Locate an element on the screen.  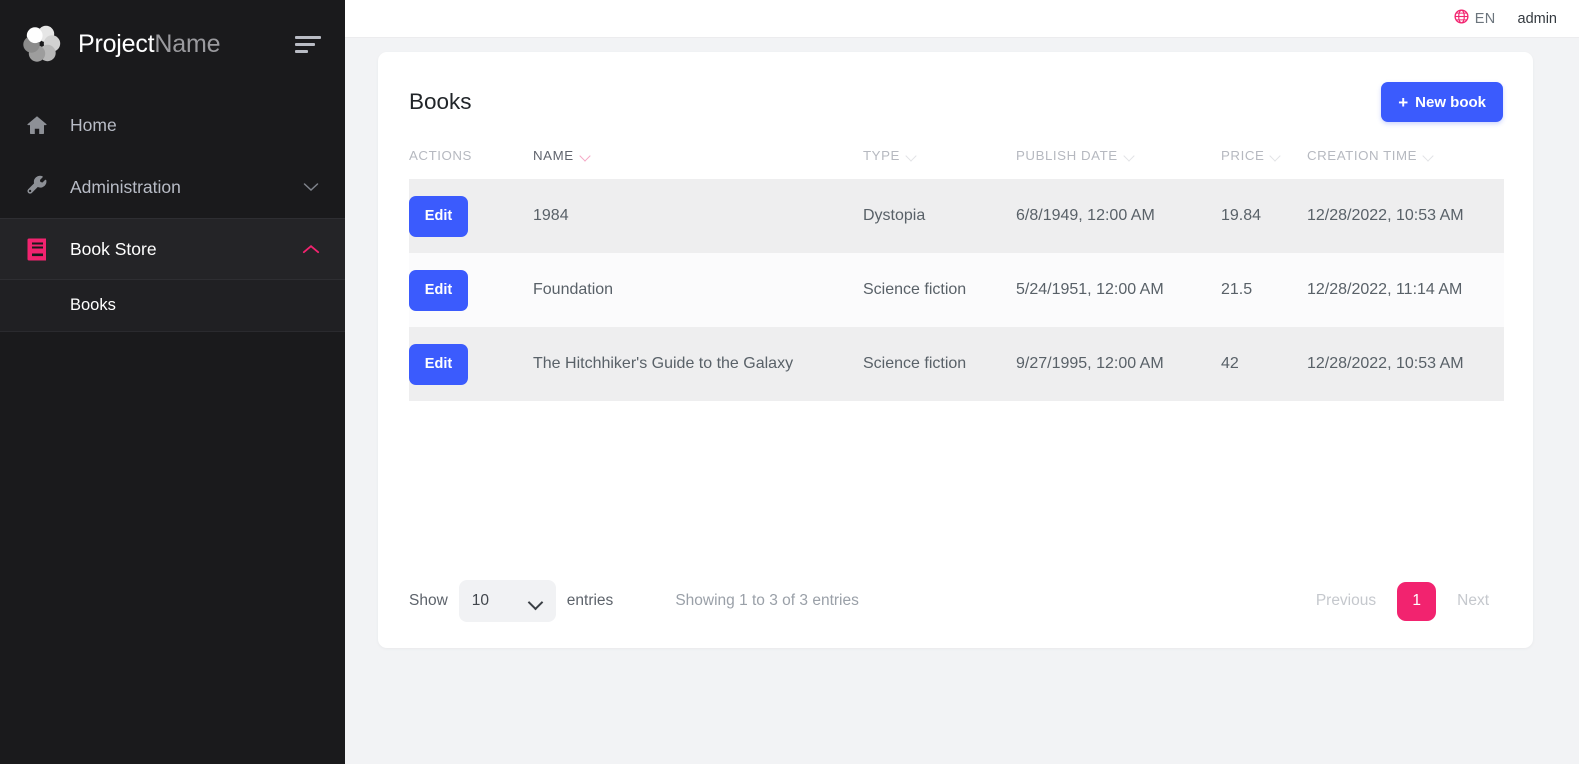
cell-price: 19.84 is located at coordinates (1241, 215).